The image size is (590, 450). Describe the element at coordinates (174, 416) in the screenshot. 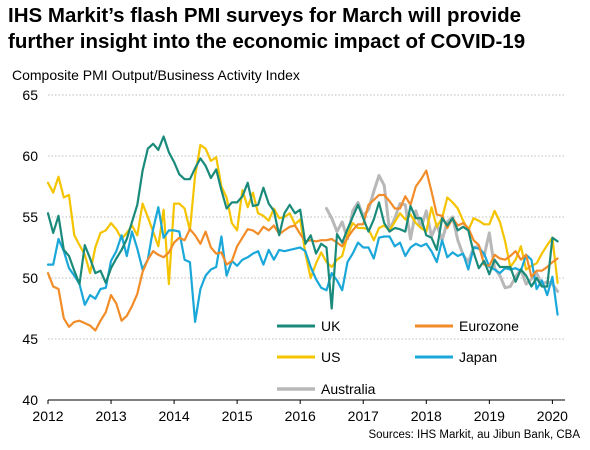

I see `x-tick-label: 2014` at that location.